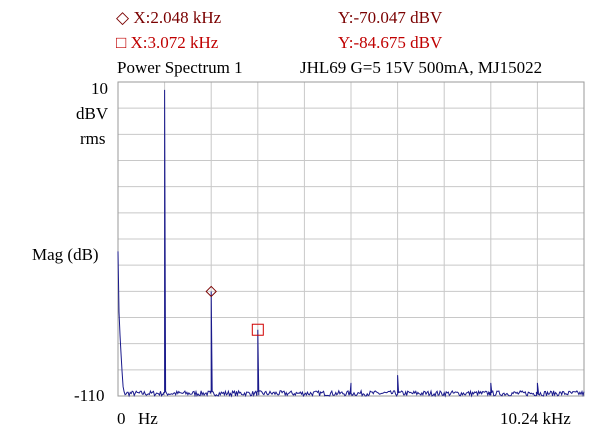 This screenshot has width=599, height=437. I want to click on cursor2-square-marker, so click(257, 329).